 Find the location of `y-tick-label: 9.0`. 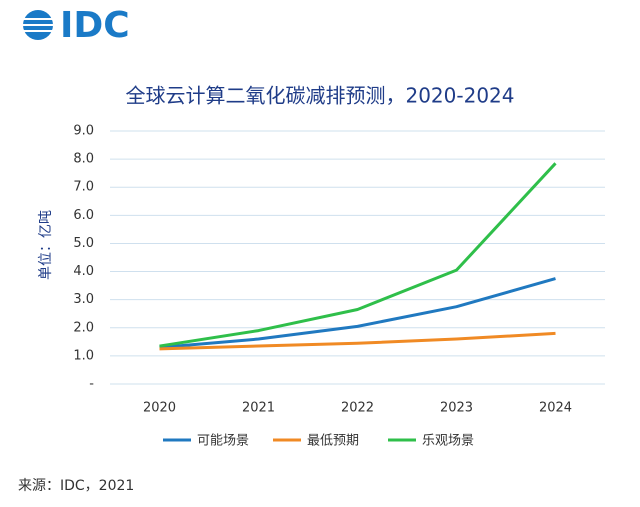

y-tick-label: 9.0 is located at coordinates (83, 131).